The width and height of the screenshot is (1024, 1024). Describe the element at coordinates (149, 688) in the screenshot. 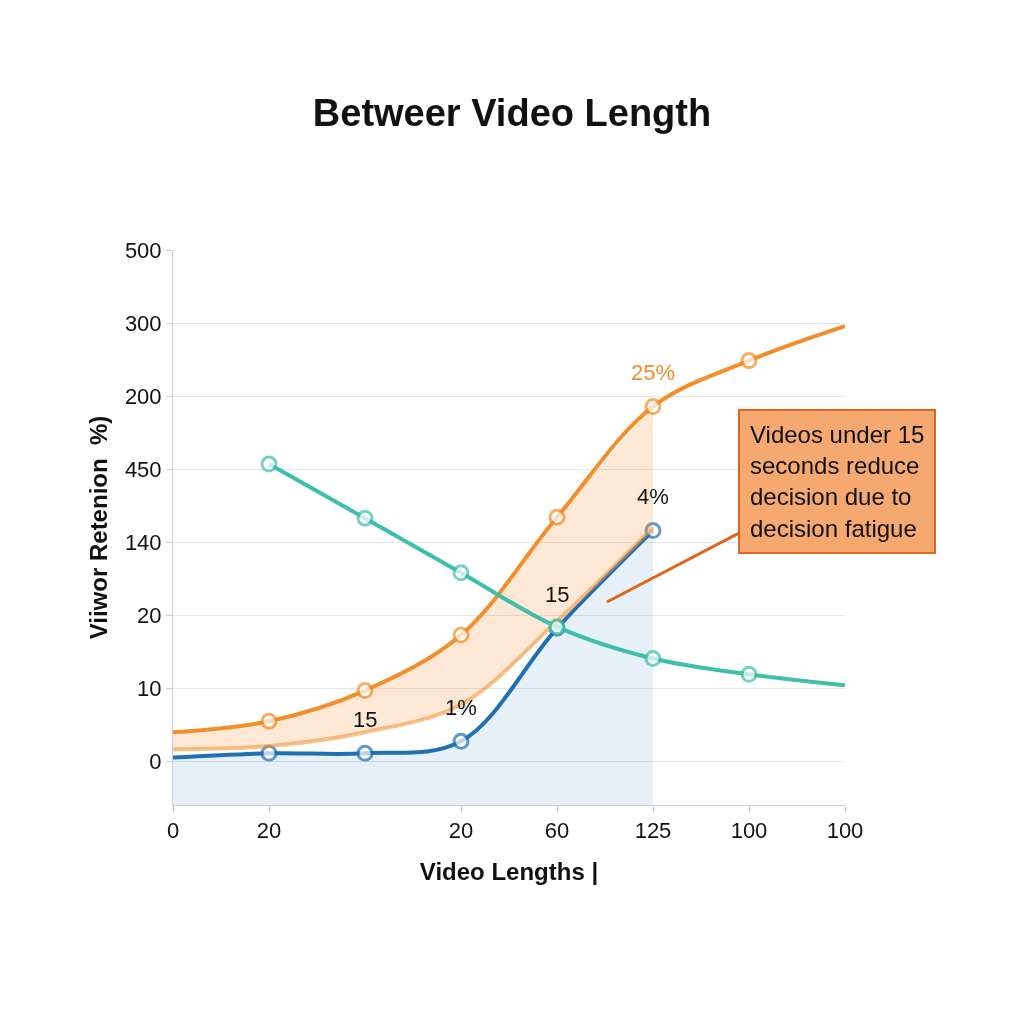

I see `text: 10` at that location.